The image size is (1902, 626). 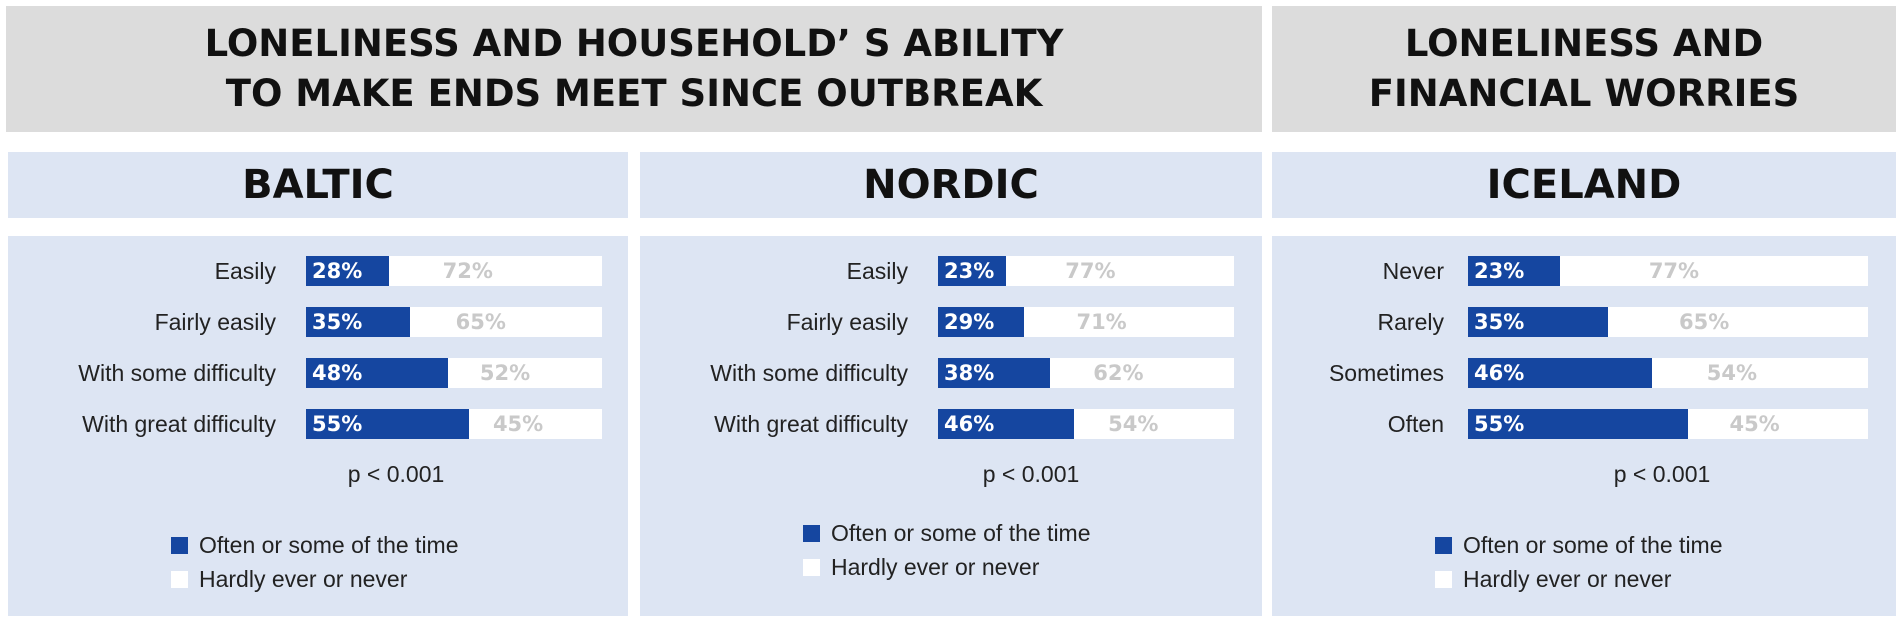 I want to click on header-right-line-1: LONELINESS AND, so click(x=1584, y=43).